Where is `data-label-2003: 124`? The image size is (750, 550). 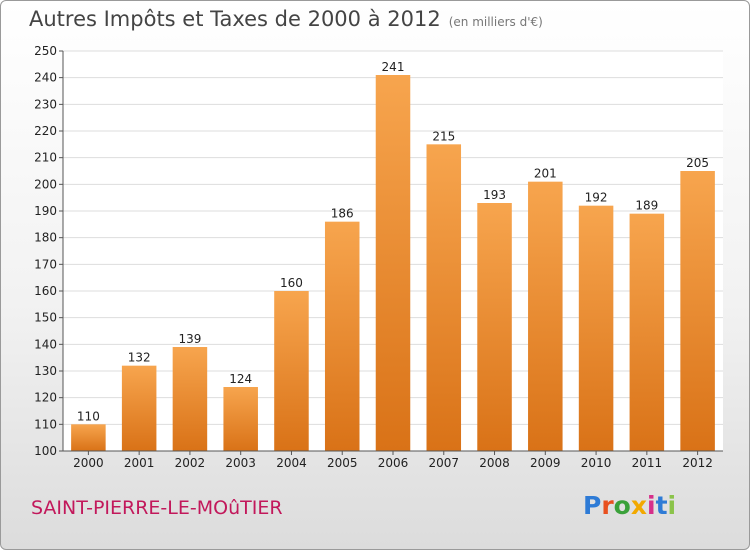
data-label-2003: 124 is located at coordinates (240, 379).